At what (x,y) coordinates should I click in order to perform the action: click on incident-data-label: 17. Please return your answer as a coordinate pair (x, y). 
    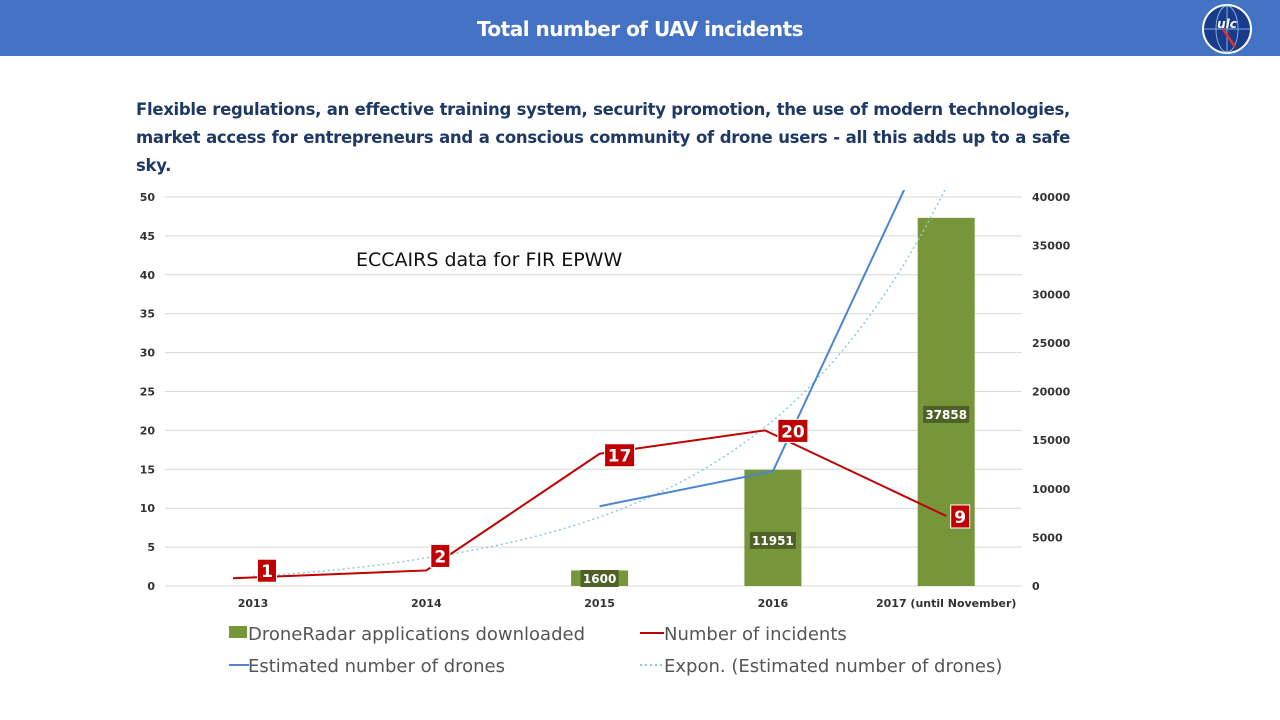
    Looking at the image, I should click on (620, 457).